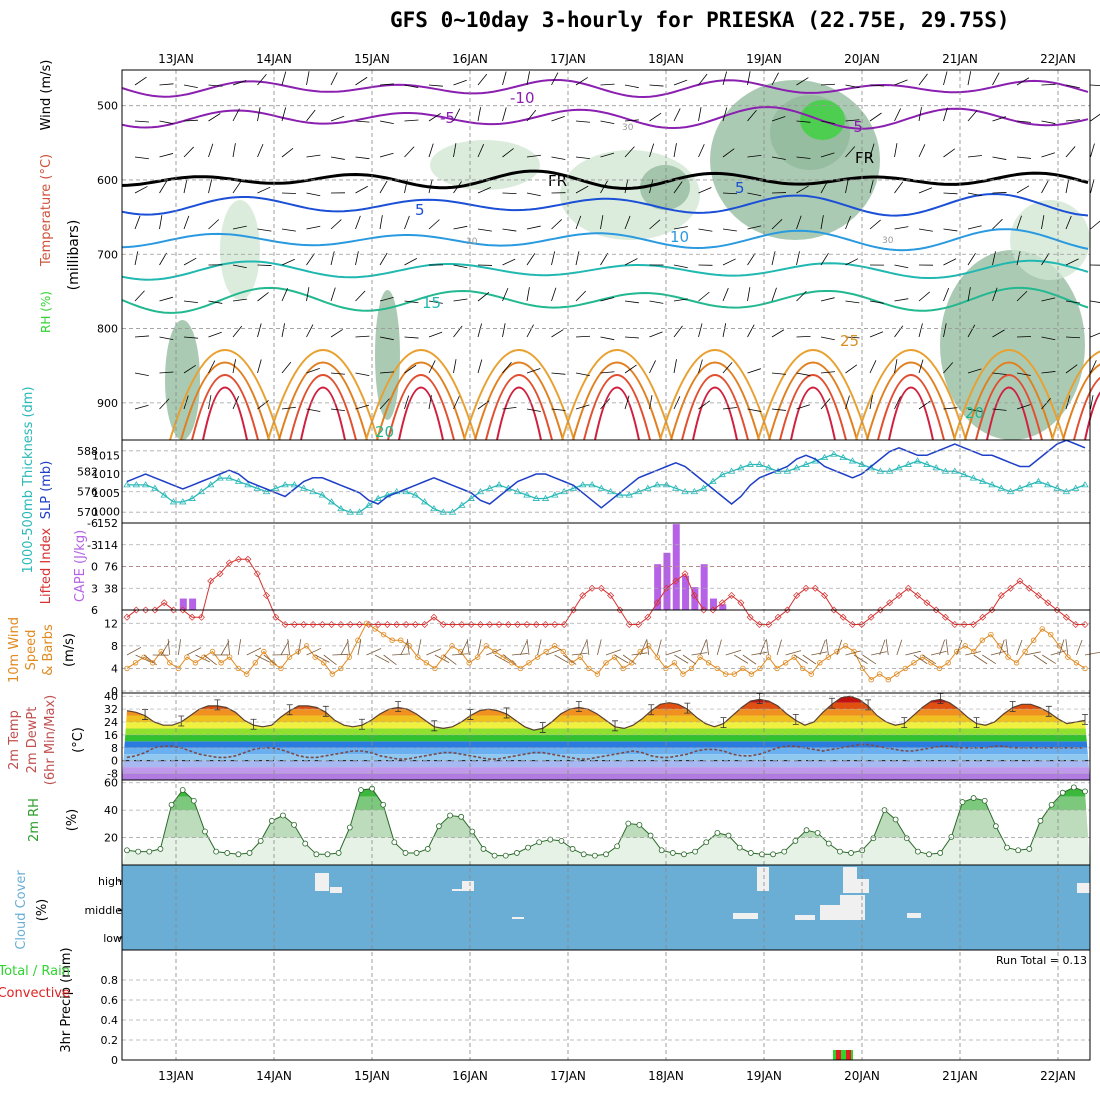  Describe the element at coordinates (606, 713) in the screenshot. I see `temp2m-line` at that location.